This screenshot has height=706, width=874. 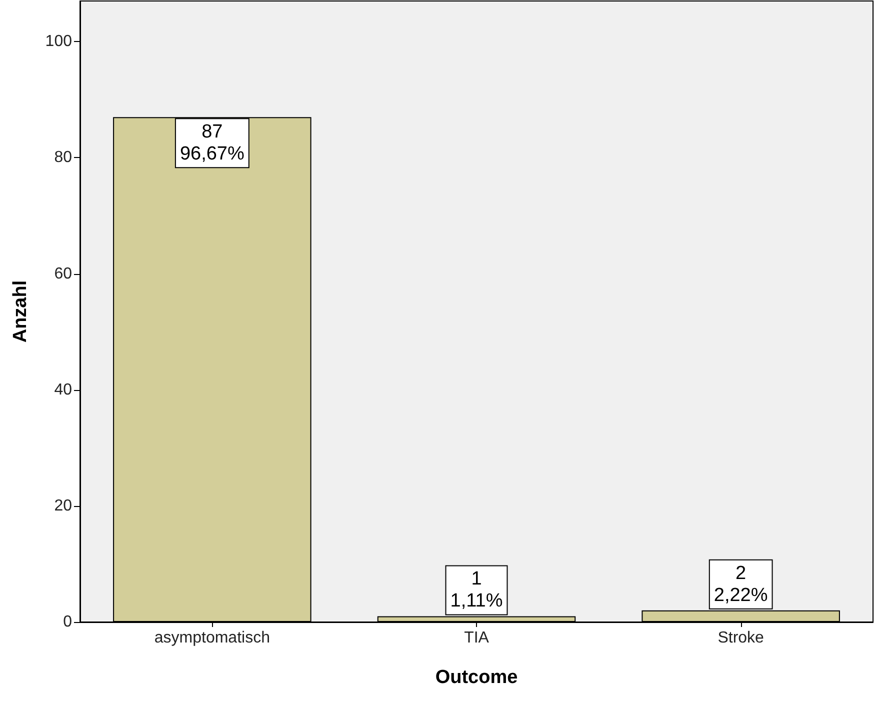 I want to click on x-tick-label: TIA, so click(x=477, y=638).